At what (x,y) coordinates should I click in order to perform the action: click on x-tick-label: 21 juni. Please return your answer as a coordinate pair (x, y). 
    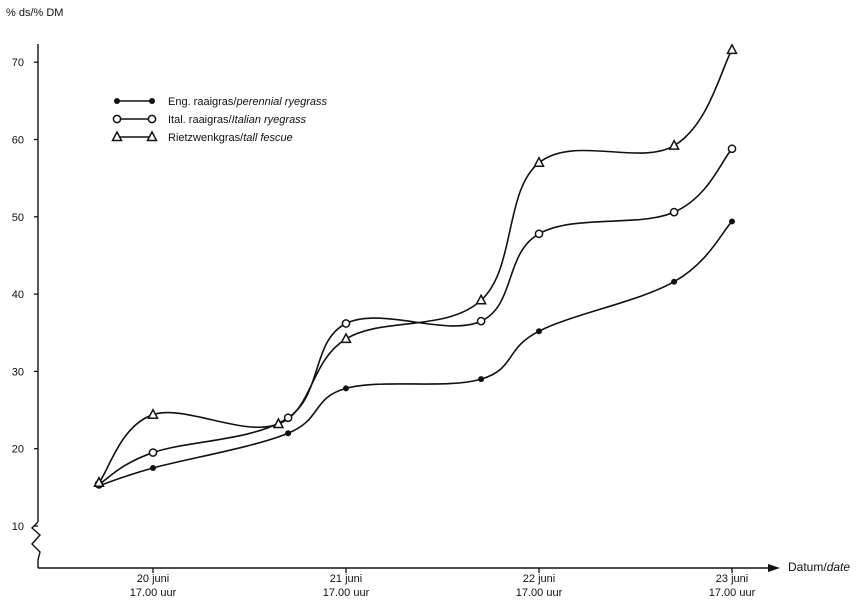
    Looking at the image, I should click on (346, 579).